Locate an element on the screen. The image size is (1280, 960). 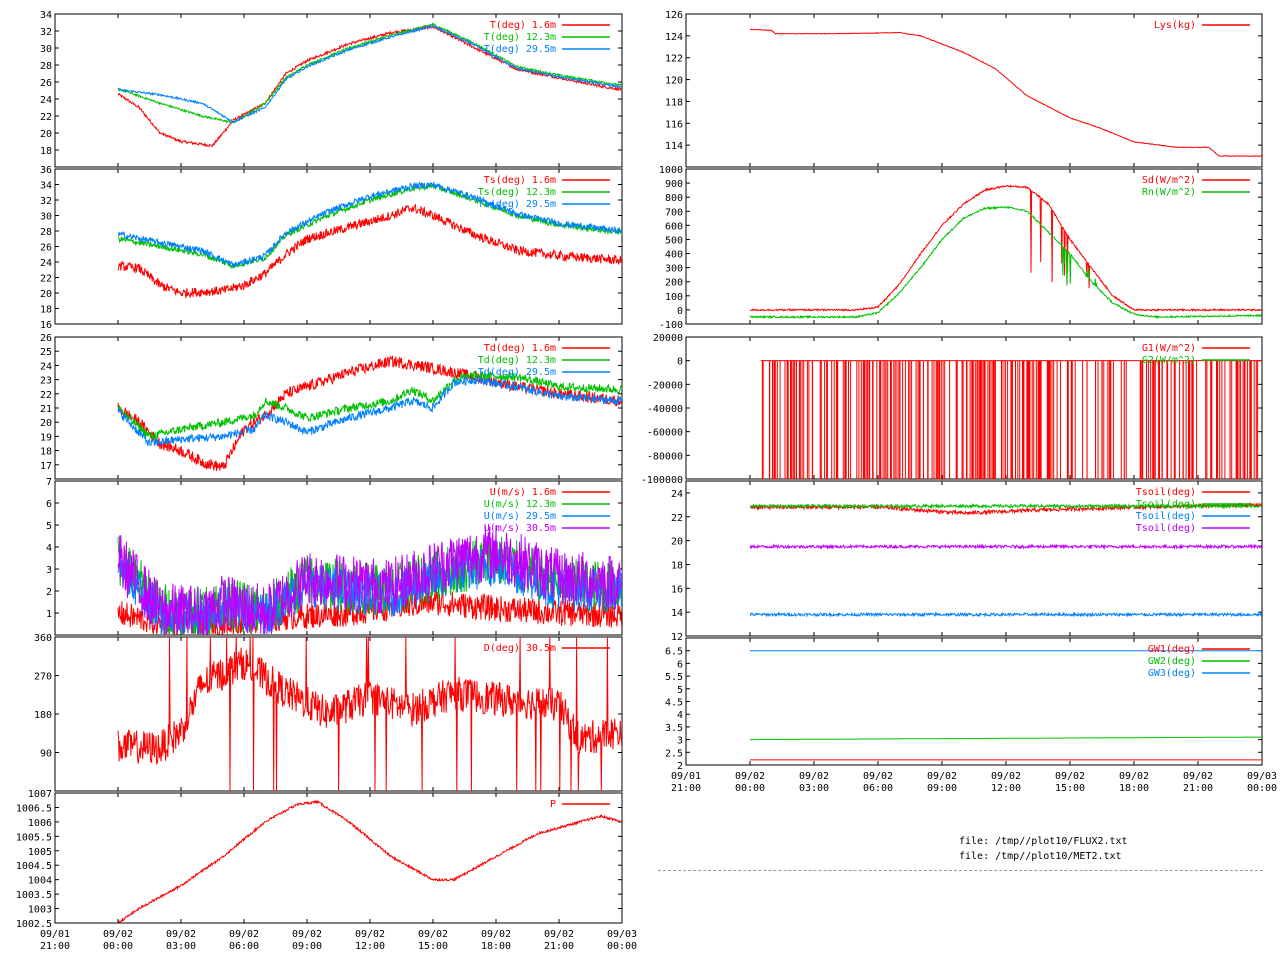
x-tick-time: 15:00 is located at coordinates (1070, 788).